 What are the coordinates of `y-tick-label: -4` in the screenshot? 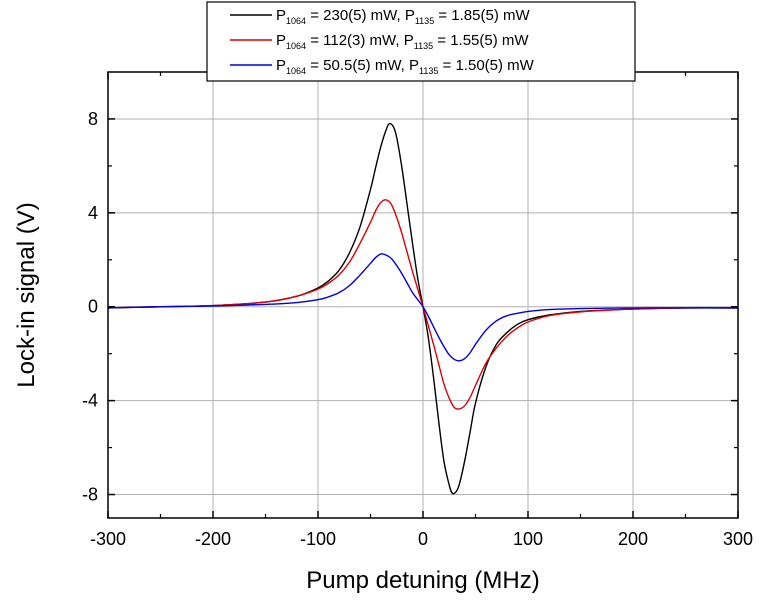 It's located at (90, 401).